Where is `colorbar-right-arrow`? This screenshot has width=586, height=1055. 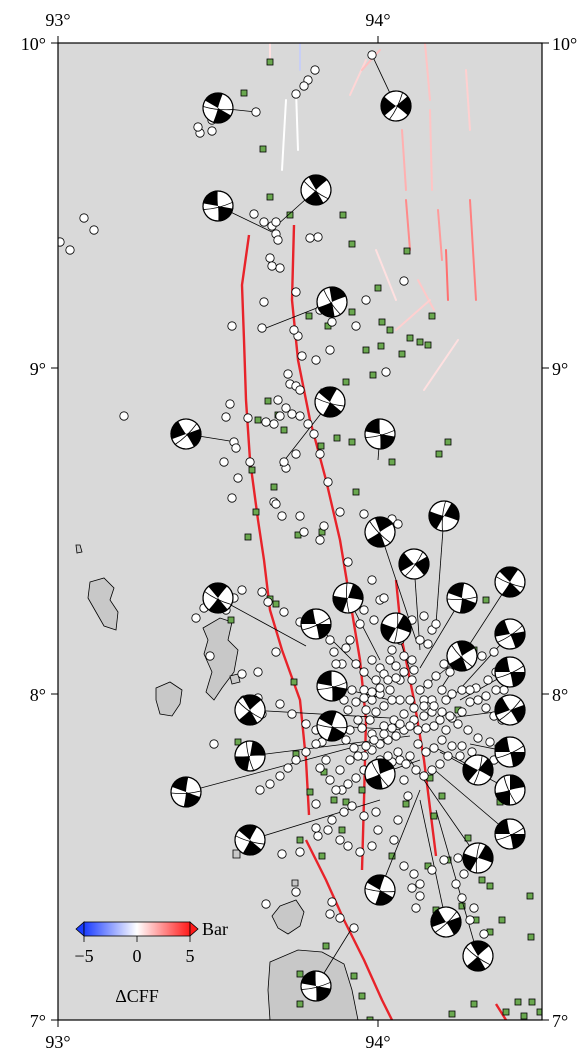 colorbar-right-arrow is located at coordinates (194, 929).